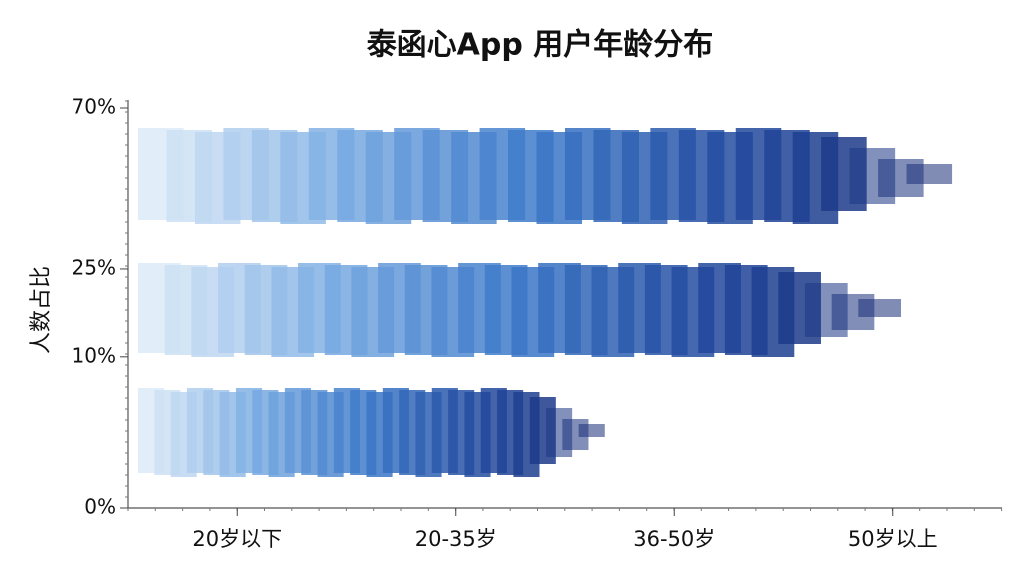  Describe the element at coordinates (237, 539) in the screenshot. I see `x-tick-label: 20岁以下` at that location.